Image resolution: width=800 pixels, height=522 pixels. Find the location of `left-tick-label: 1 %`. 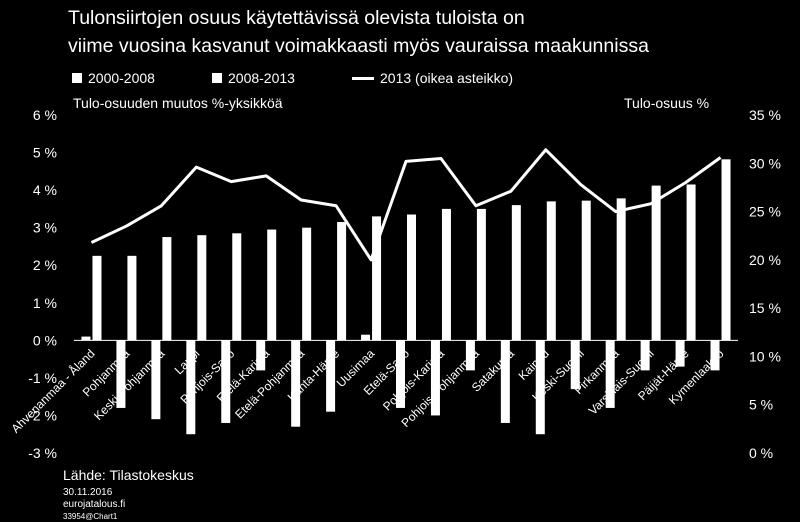

left-tick-label: 1 % is located at coordinates (45, 303).